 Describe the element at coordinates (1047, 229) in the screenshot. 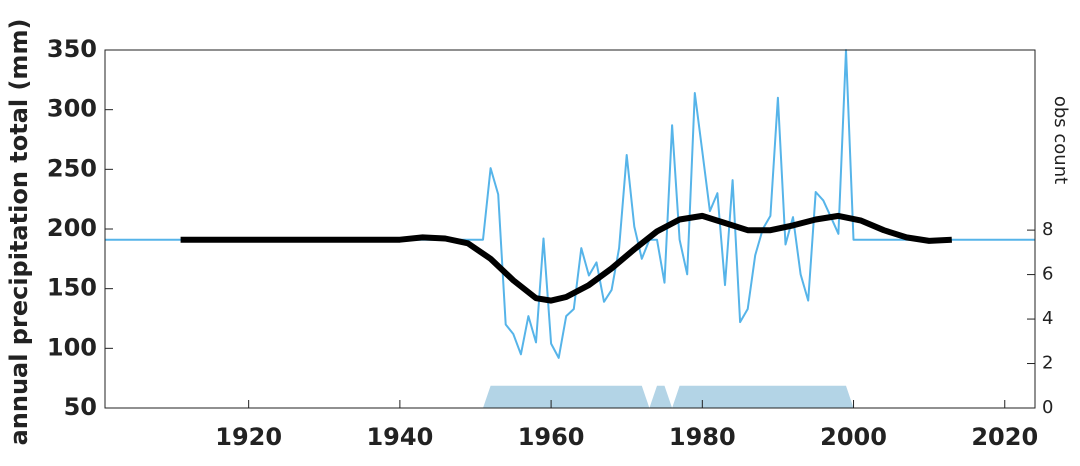

I see `y2-tick-label: 8` at that location.